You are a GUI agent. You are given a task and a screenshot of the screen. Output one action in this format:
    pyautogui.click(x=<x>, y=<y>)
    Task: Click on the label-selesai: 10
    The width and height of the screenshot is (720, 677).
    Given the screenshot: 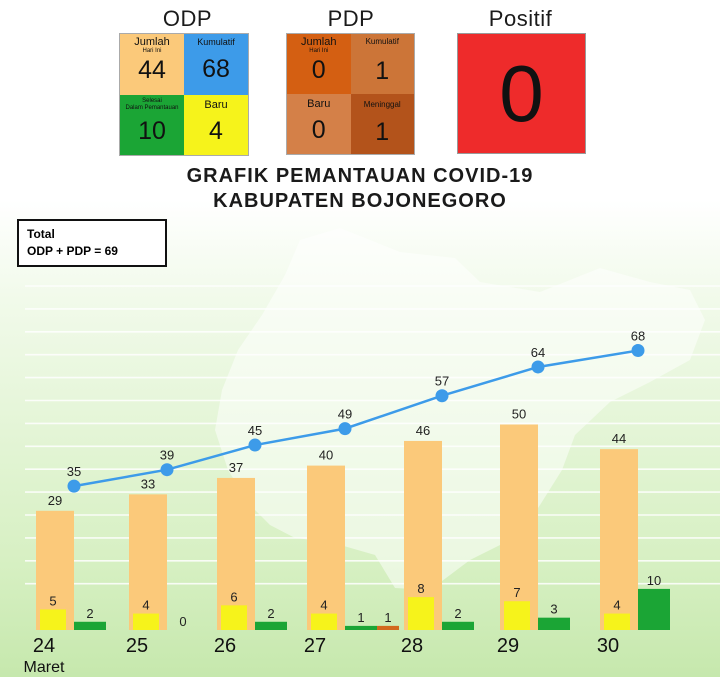 What is the action you would take?
    pyautogui.click(x=654, y=580)
    